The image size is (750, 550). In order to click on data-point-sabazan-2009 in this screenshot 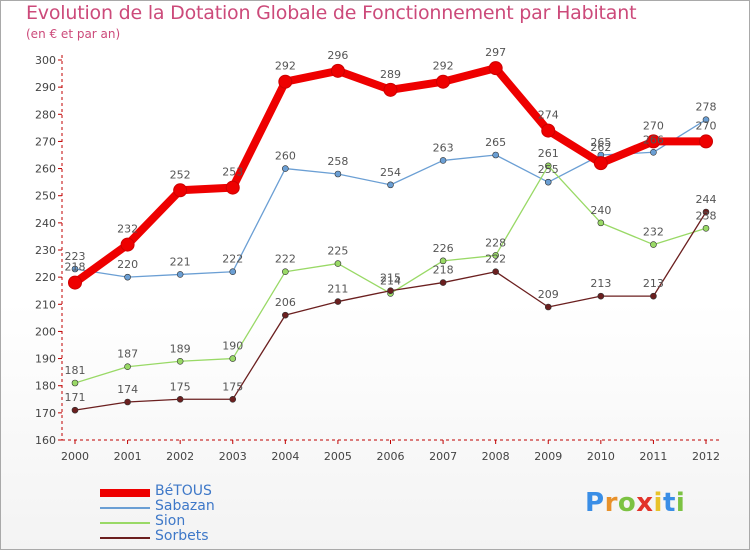, I will do `click(548, 182)`.